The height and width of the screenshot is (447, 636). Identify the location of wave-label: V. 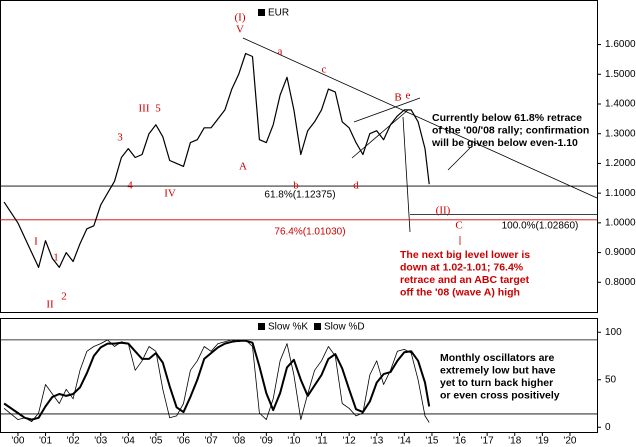
(240, 30).